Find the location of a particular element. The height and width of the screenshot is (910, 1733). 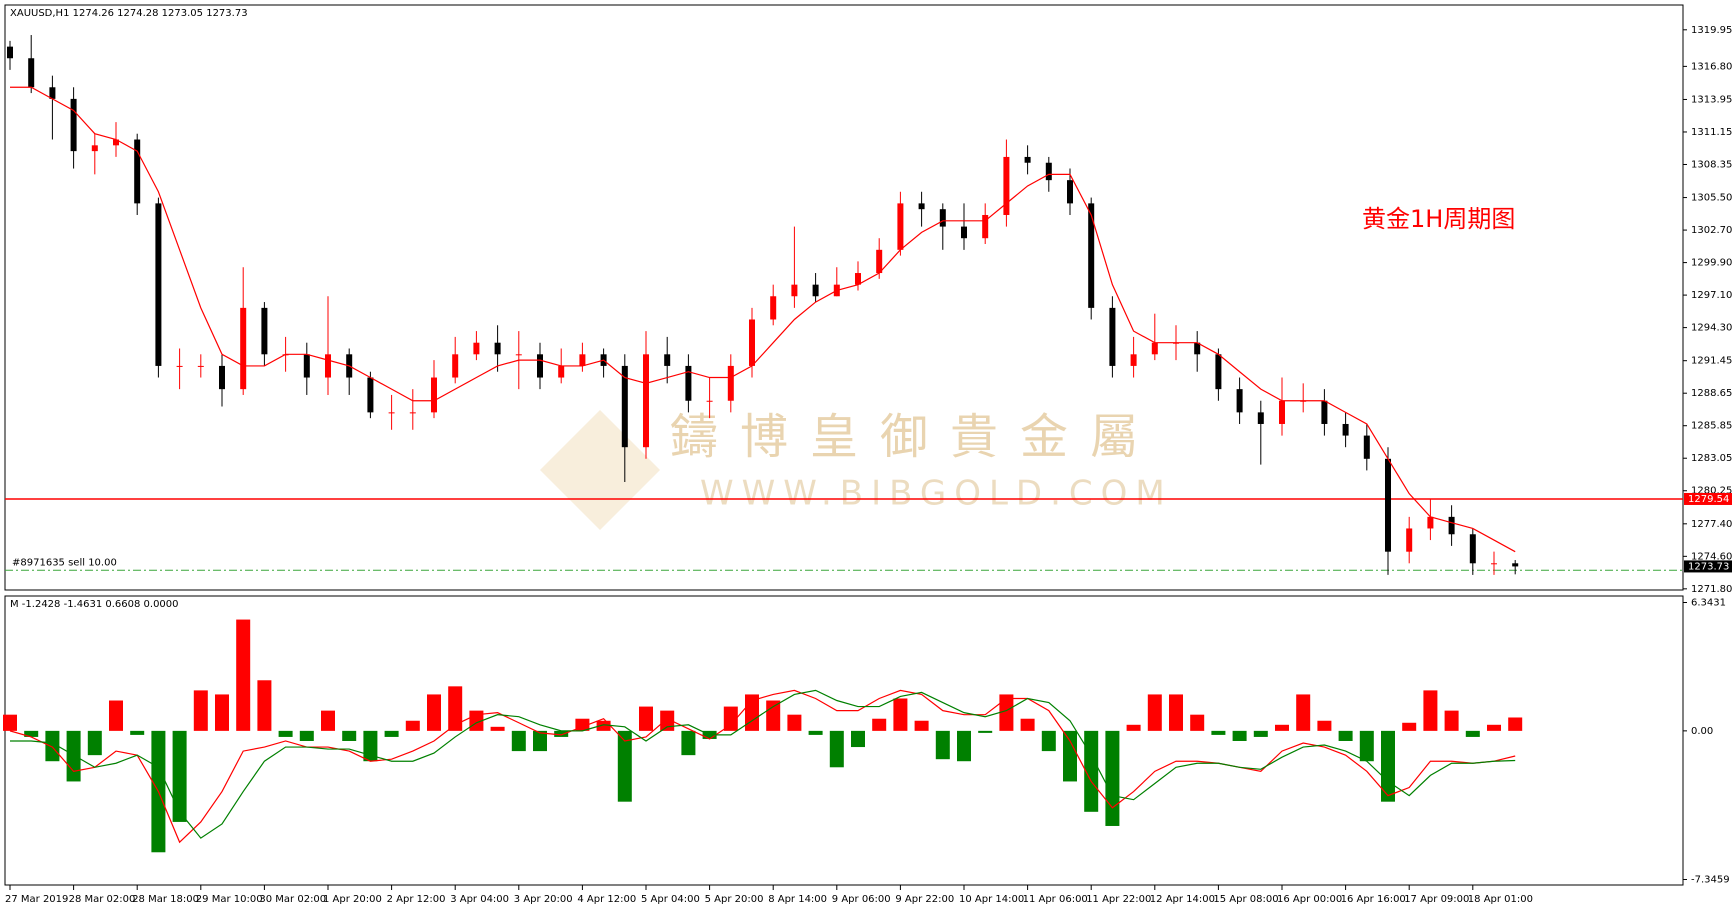

y-tick-label: 1277.40 is located at coordinates (1711, 524).